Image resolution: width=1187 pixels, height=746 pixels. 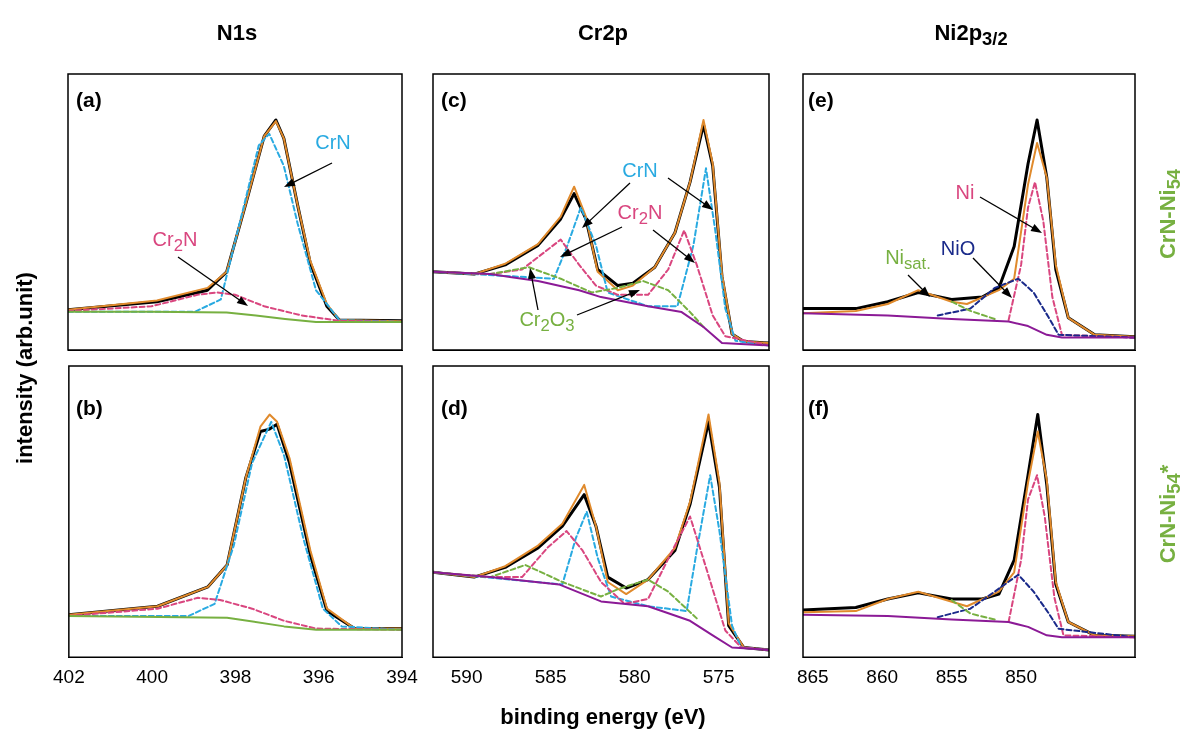 What do you see at coordinates (89, 408) in the screenshot?
I see `annotation: (b)` at bounding box center [89, 408].